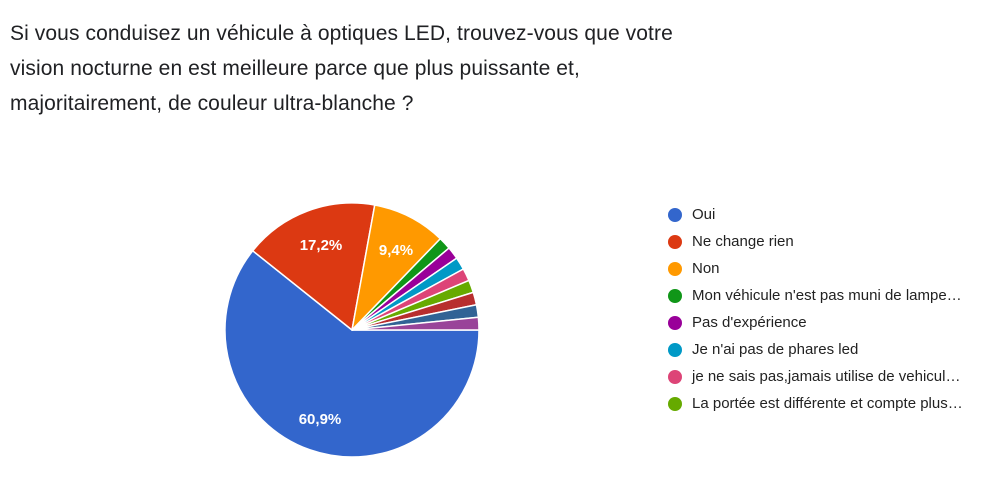 The width and height of the screenshot is (1000, 500). What do you see at coordinates (775, 349) in the screenshot?
I see `legend-label: Je n'ai pas de phares led` at bounding box center [775, 349].